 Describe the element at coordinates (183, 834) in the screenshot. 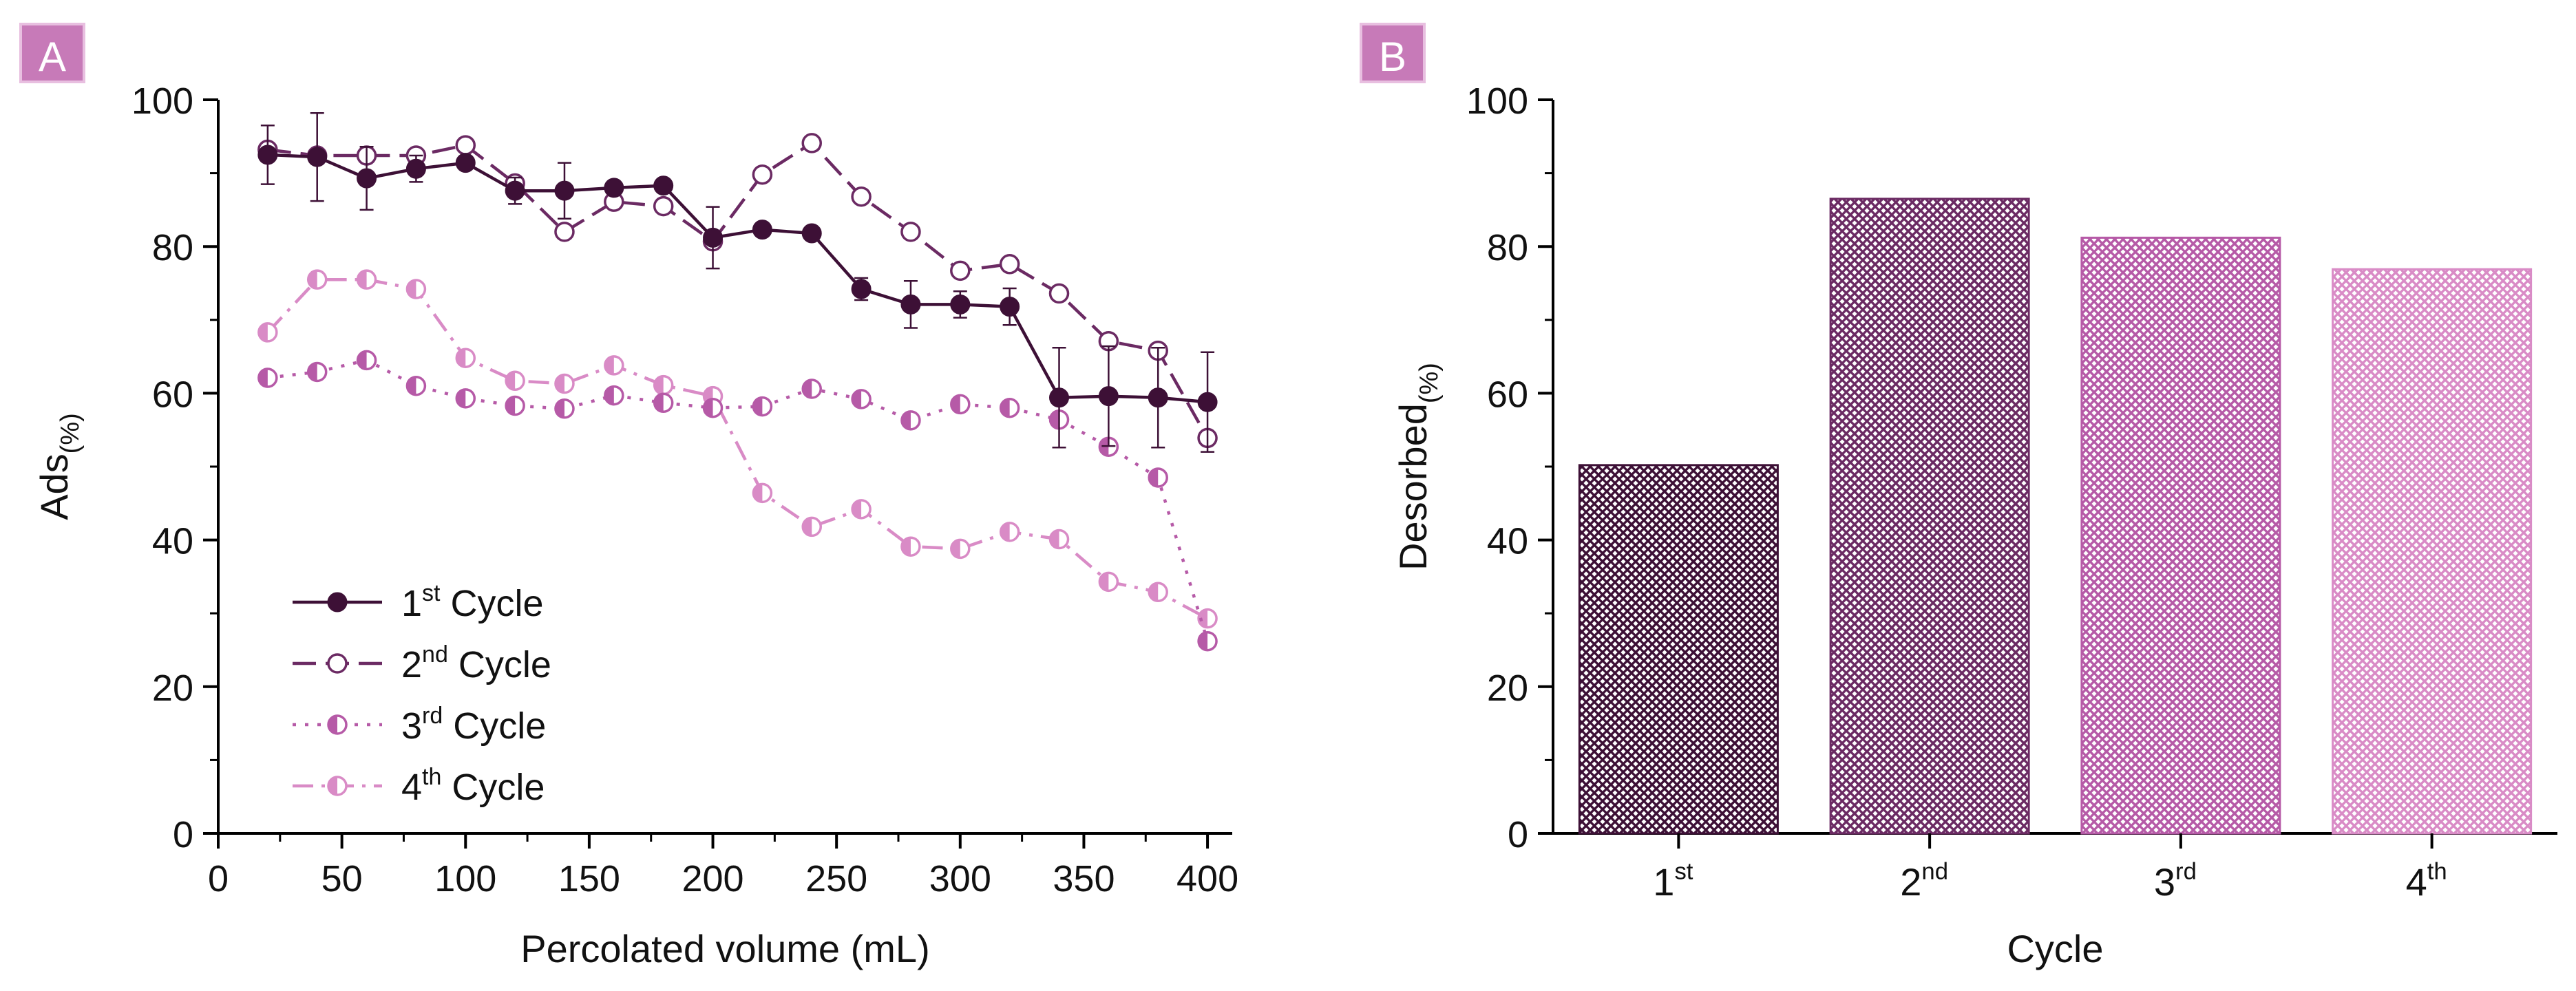

I see `panel-a-y-tick-label: 0` at that location.